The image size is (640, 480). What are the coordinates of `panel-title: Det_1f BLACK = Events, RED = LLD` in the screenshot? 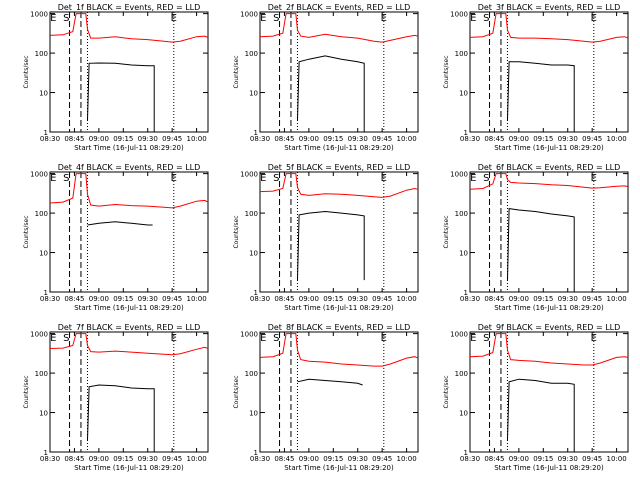 It's located at (129, 7).